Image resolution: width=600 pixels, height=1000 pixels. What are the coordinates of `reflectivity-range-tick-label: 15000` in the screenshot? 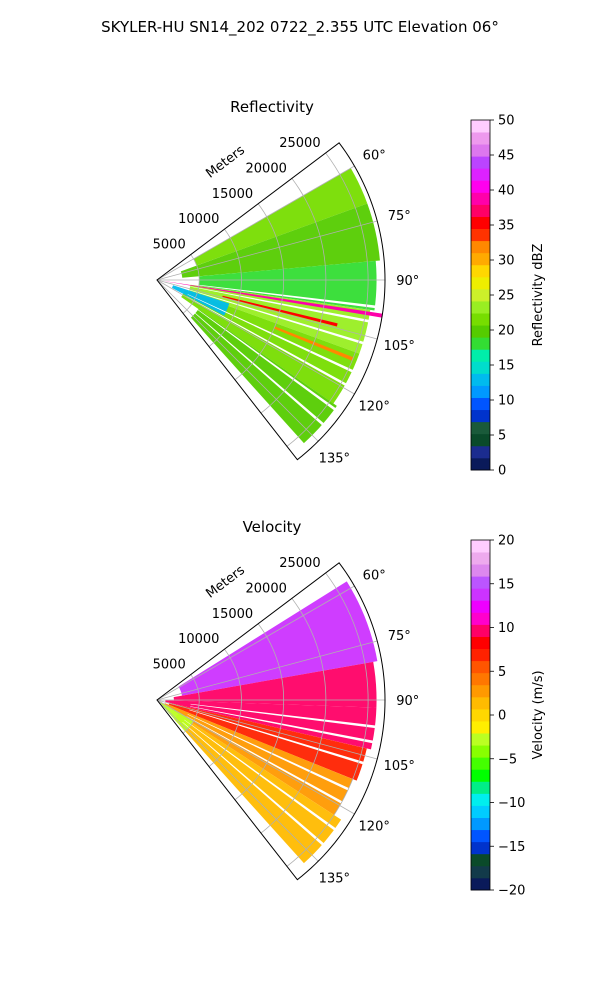 It's located at (232, 194).